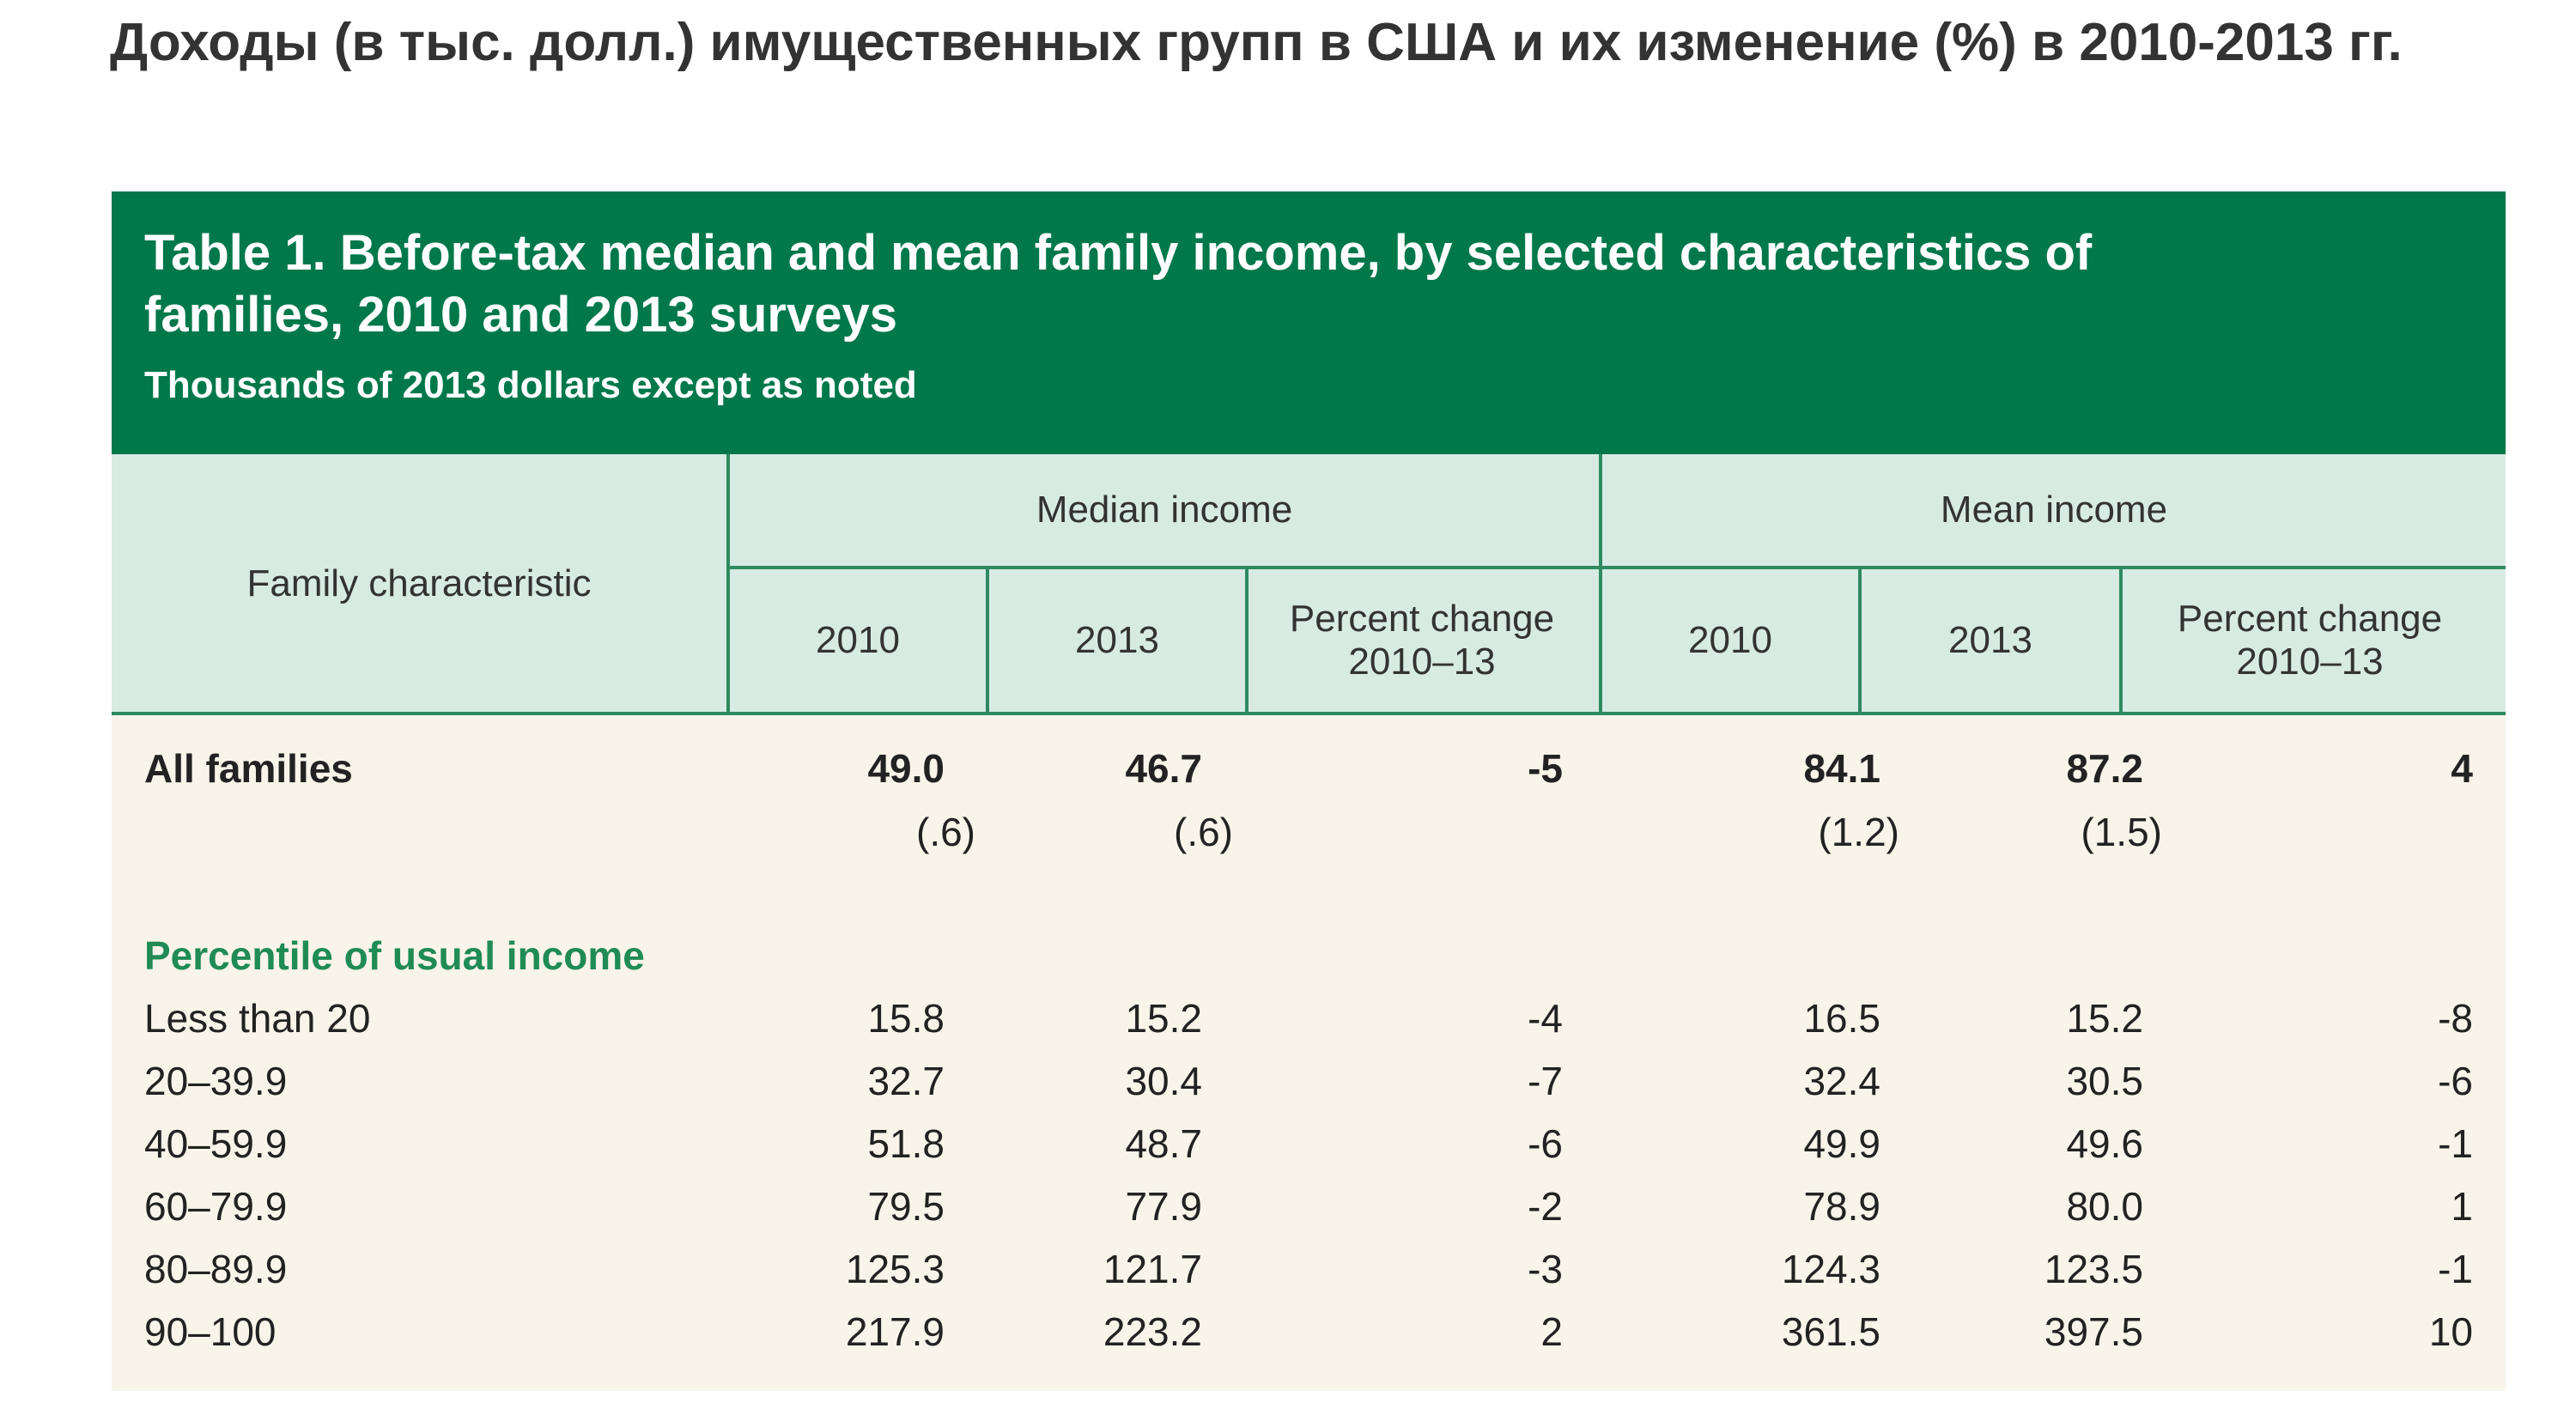 This screenshot has height=1421, width=2576. I want to click on header-bottom-rule, so click(1309, 713).